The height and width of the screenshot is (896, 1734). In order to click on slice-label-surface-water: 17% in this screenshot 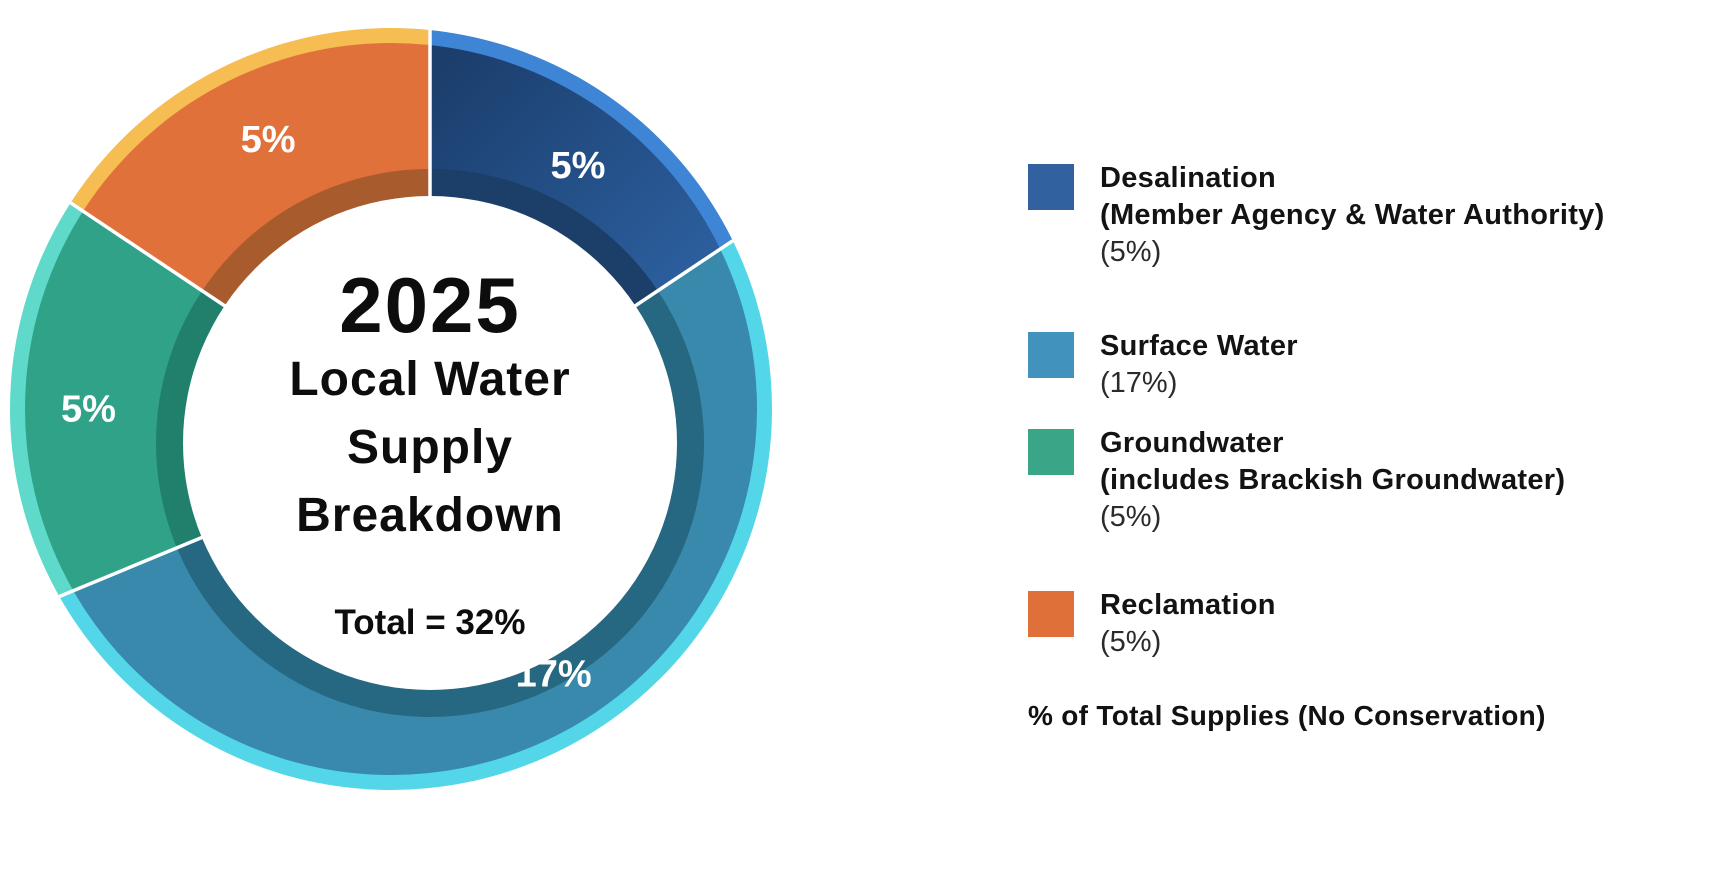, I will do `click(554, 674)`.